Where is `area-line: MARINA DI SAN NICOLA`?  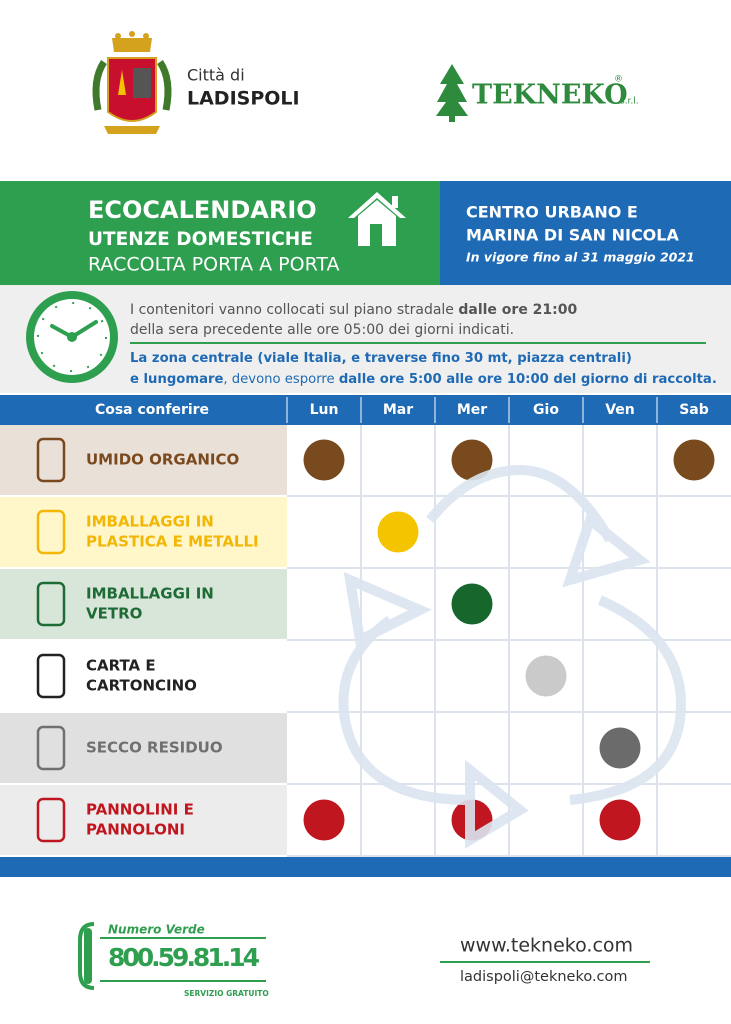 area-line: MARINA DI SAN NICOLA is located at coordinates (572, 235).